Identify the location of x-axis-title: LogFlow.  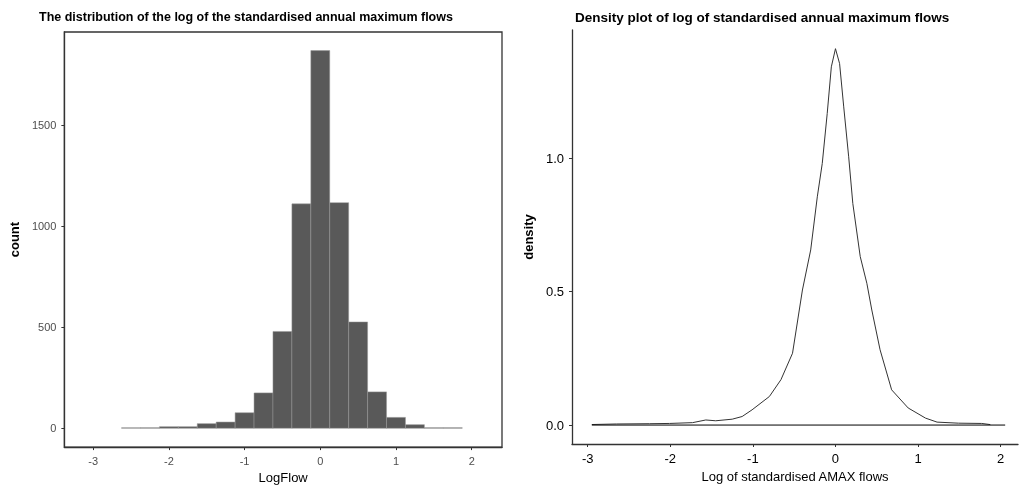
(283, 477).